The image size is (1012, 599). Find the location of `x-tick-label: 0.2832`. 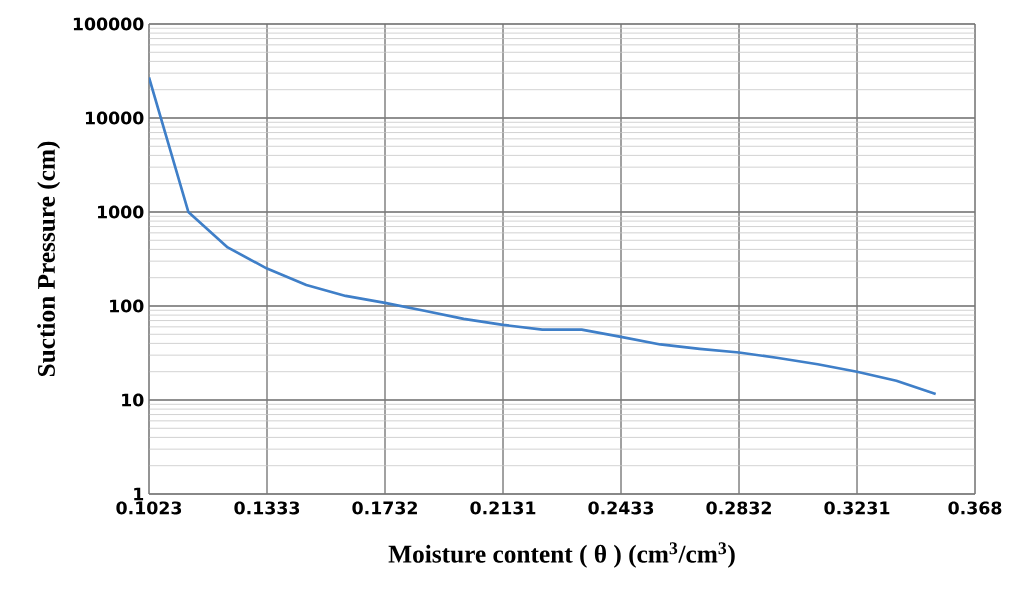

x-tick-label: 0.2832 is located at coordinates (738, 508).